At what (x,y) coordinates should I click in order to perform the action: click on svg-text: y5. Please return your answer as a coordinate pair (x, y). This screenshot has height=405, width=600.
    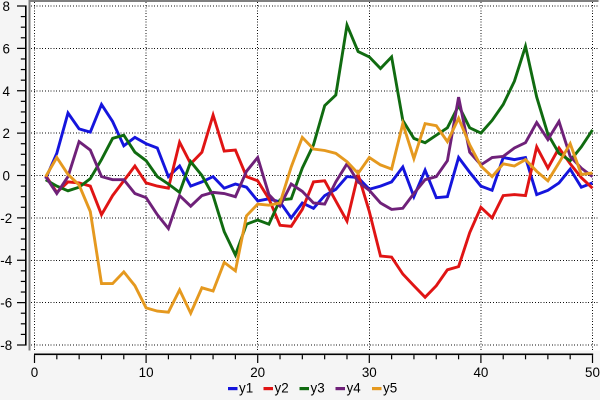
    Looking at the image, I should click on (390, 388).